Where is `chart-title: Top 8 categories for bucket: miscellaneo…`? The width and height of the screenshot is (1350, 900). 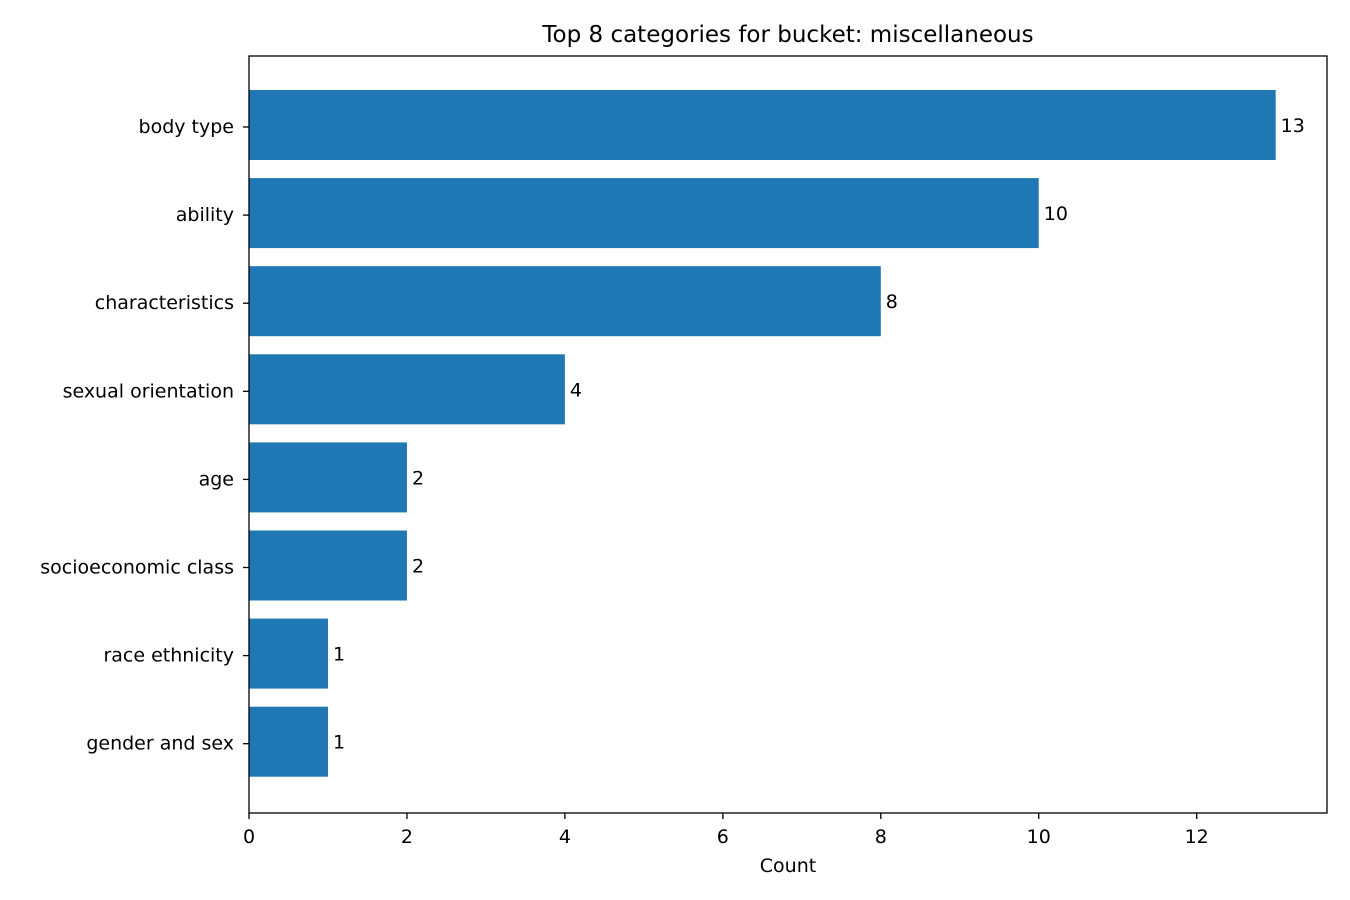 chart-title: Top 8 categories for bucket: miscellaneo… is located at coordinates (787, 35).